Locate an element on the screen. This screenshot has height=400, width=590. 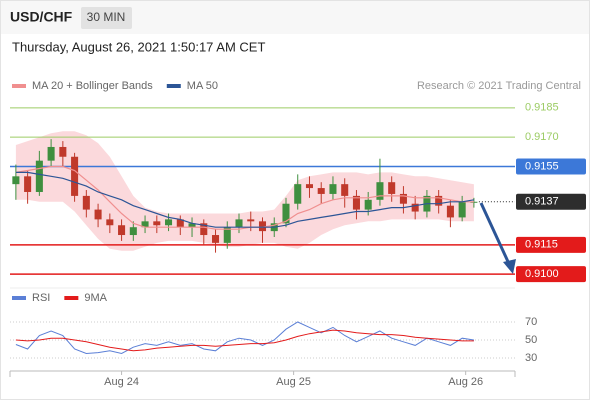
x-tick-label: Aug 25 is located at coordinates (293, 382).